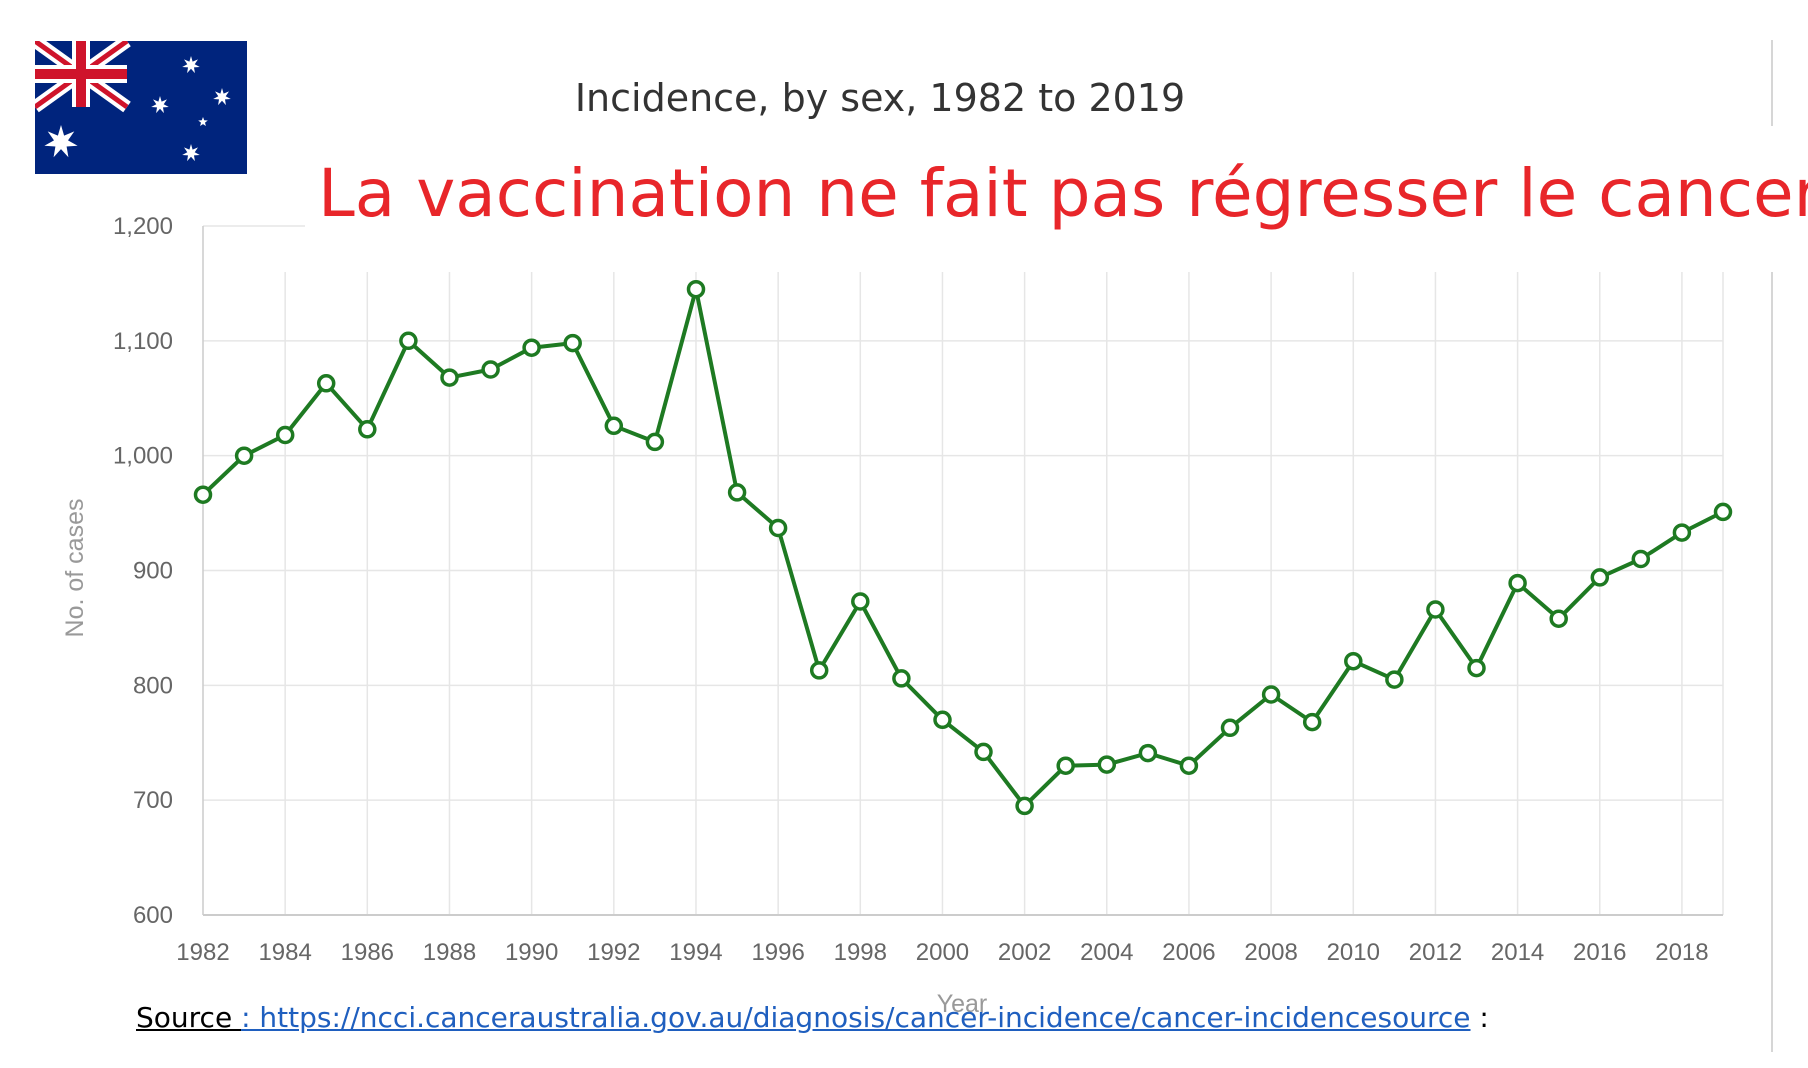 Image resolution: width=1808 pixels, height=1068 pixels. Describe the element at coordinates (1106, 952) in the screenshot. I see `x-tick-label: 2004` at that location.